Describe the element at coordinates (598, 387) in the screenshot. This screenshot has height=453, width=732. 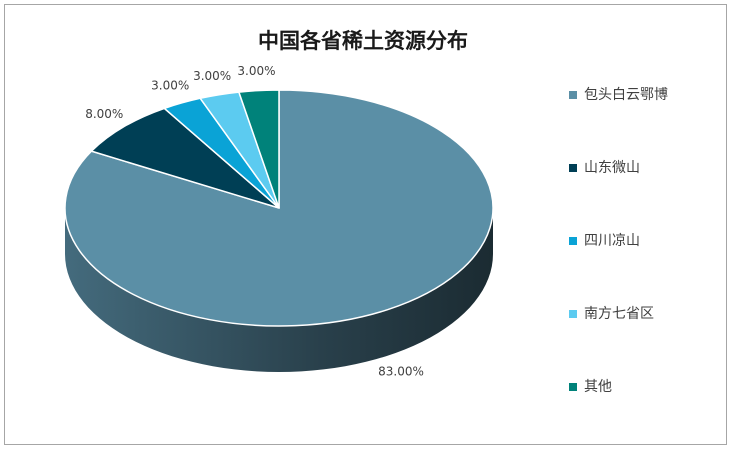
I see `legend-label: 其他` at that location.